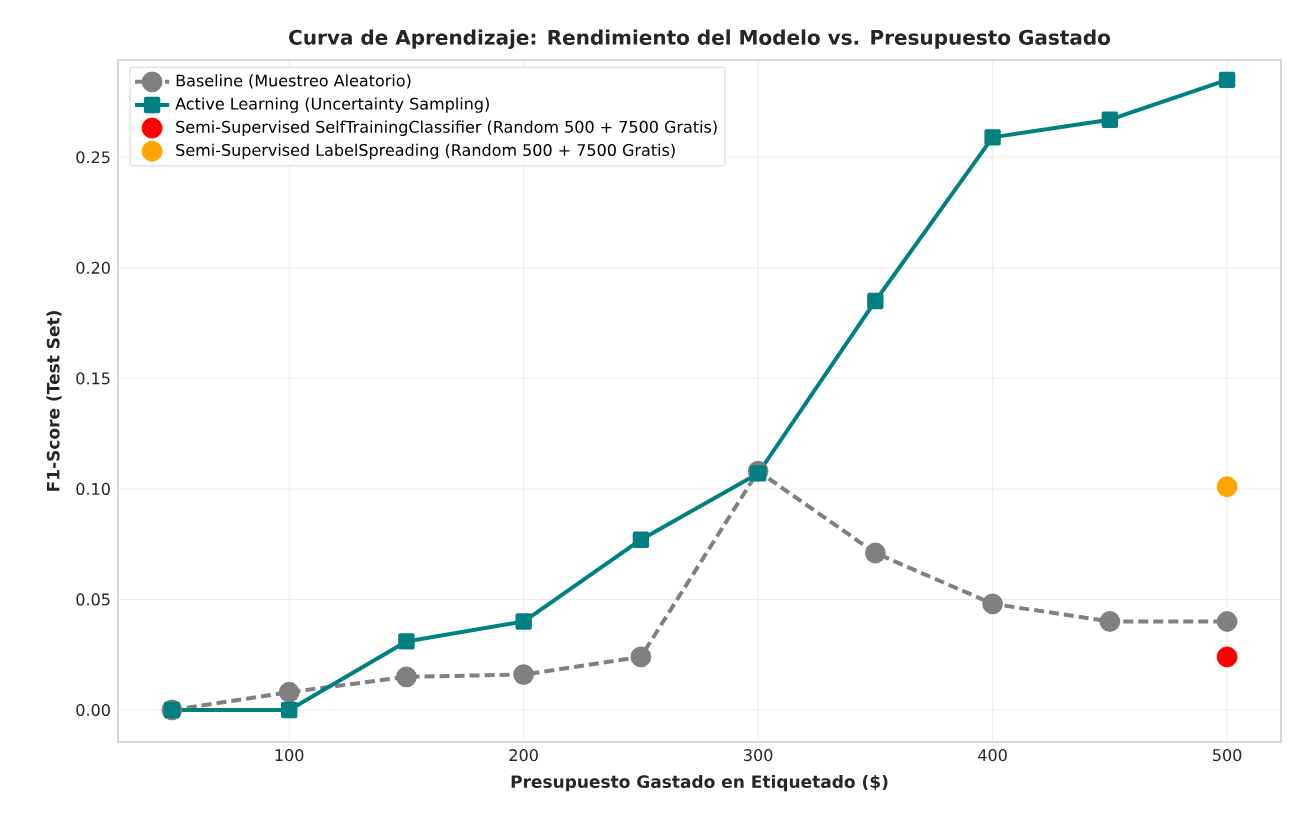  Describe the element at coordinates (93, 488) in the screenshot. I see `y-tick-label: 0.10` at that location.